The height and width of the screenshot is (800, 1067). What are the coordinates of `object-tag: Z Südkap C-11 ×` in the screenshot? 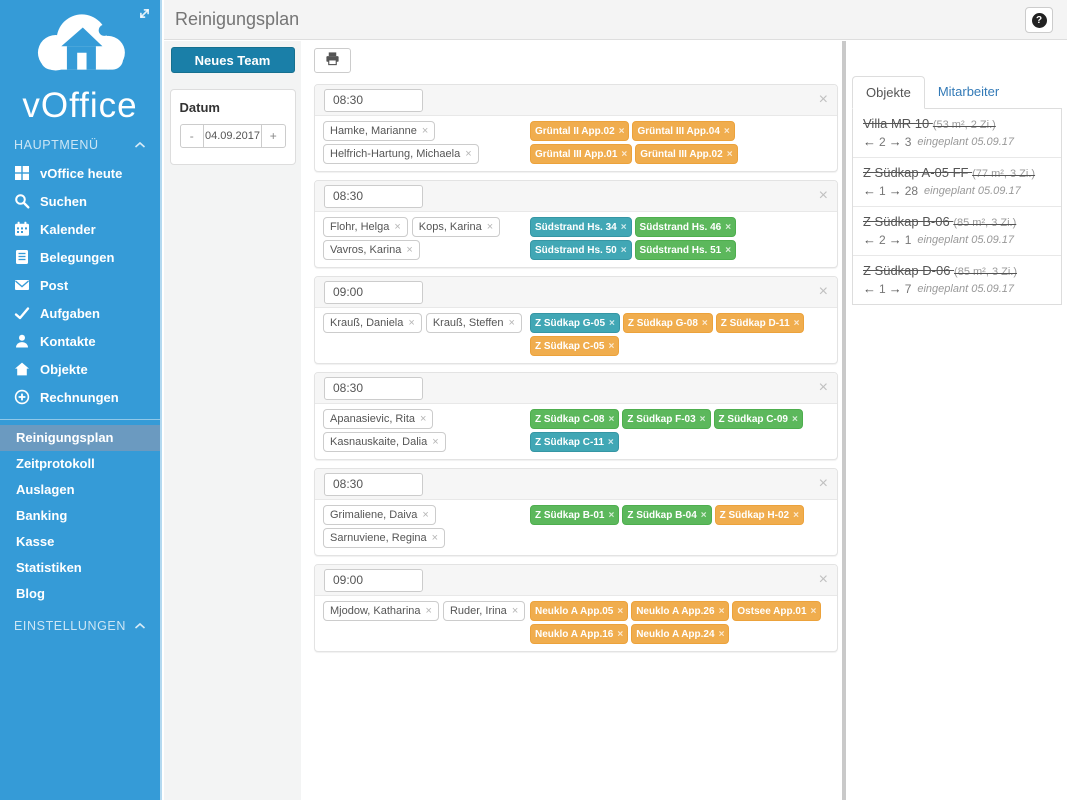 It's located at (574, 442).